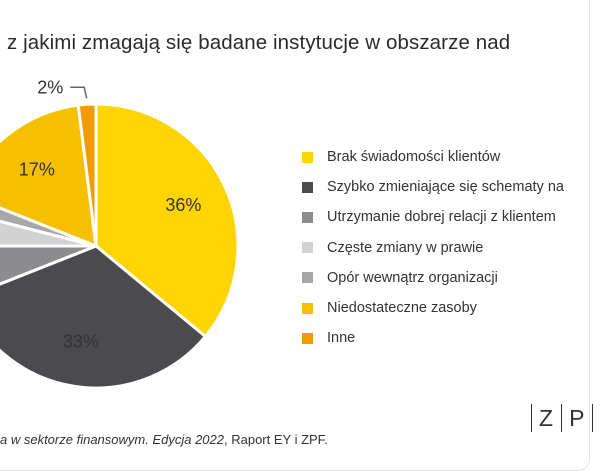 This screenshot has height=473, width=600. Describe the element at coordinates (433, 338) in the screenshot. I see `legend-item: Inne` at that location.